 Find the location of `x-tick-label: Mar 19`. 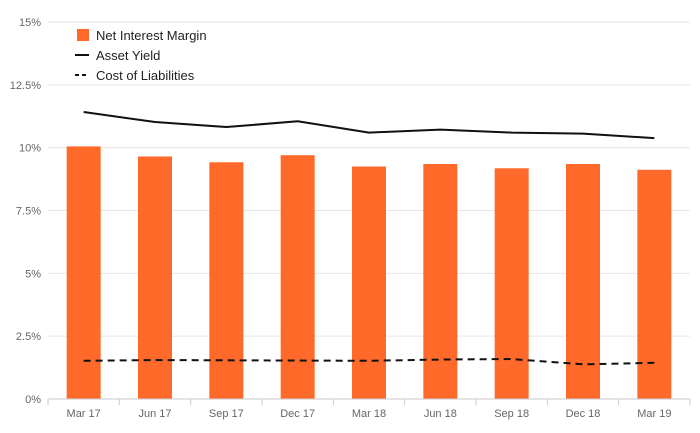

x-tick-label: Mar 19 is located at coordinates (654, 414).